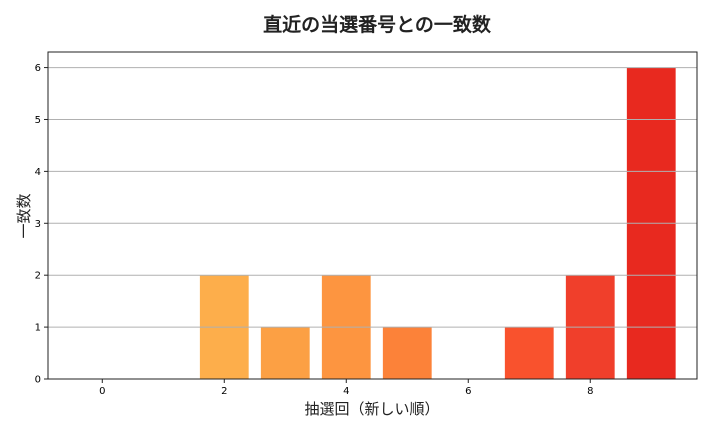  What do you see at coordinates (38, 276) in the screenshot?
I see `y-tick-label-2: 2` at bounding box center [38, 276].